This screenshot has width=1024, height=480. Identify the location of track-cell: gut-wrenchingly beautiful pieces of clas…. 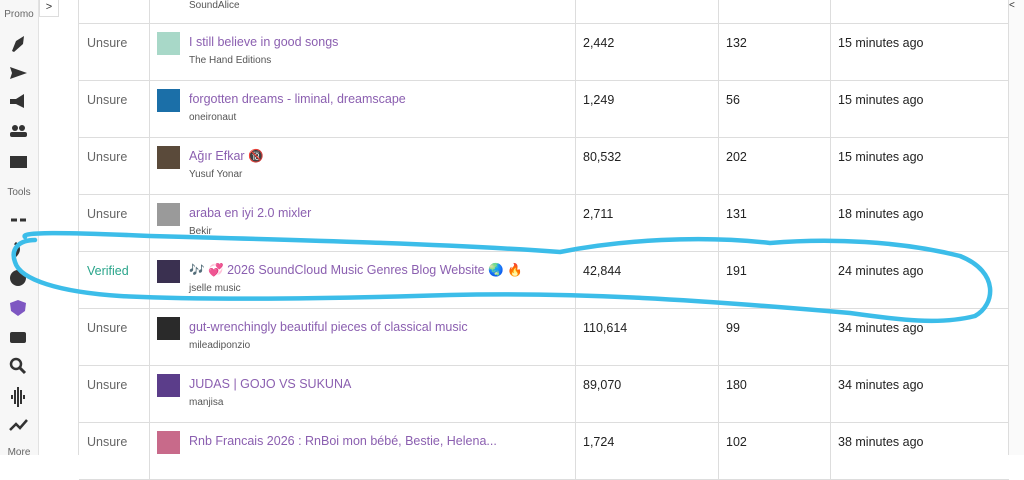
(363, 336).